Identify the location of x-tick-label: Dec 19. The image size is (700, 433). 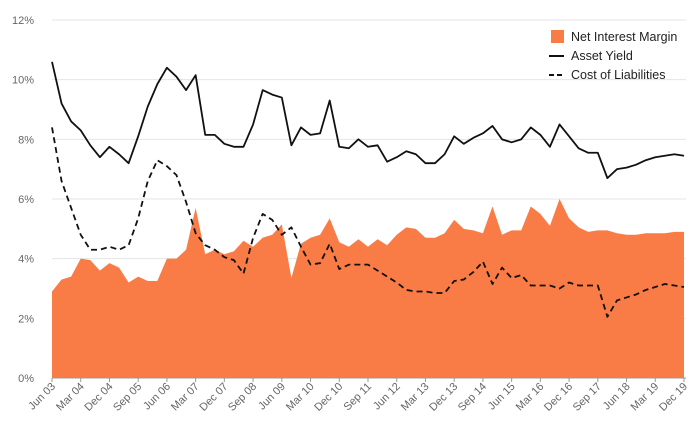
(673, 397).